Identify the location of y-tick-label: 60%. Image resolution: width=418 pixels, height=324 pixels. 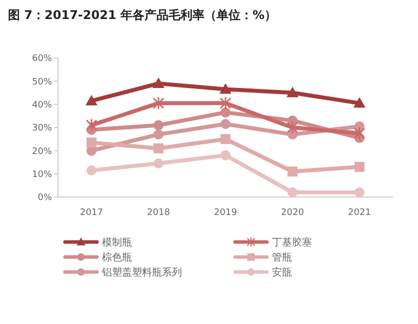
(42, 59).